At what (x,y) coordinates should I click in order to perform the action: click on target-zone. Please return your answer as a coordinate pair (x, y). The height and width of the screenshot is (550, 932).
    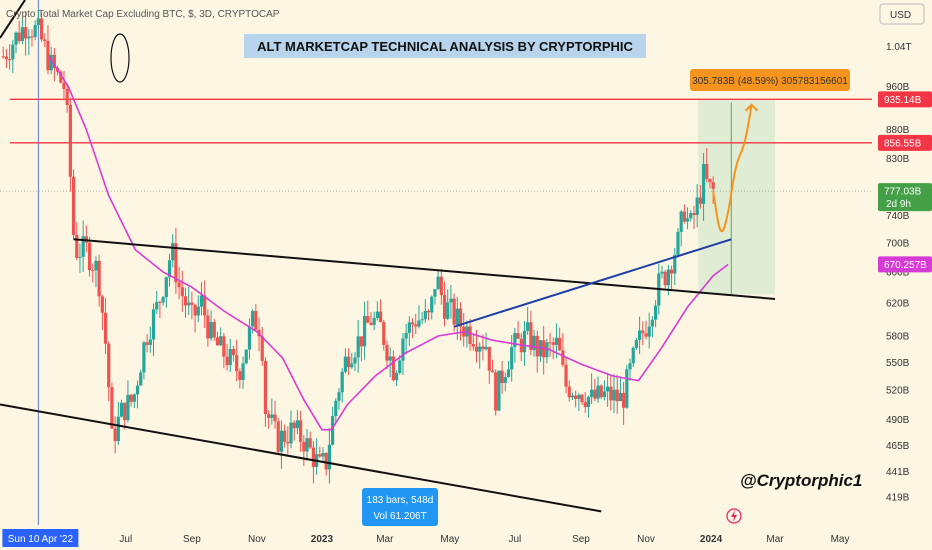
    Looking at the image, I should click on (736, 196).